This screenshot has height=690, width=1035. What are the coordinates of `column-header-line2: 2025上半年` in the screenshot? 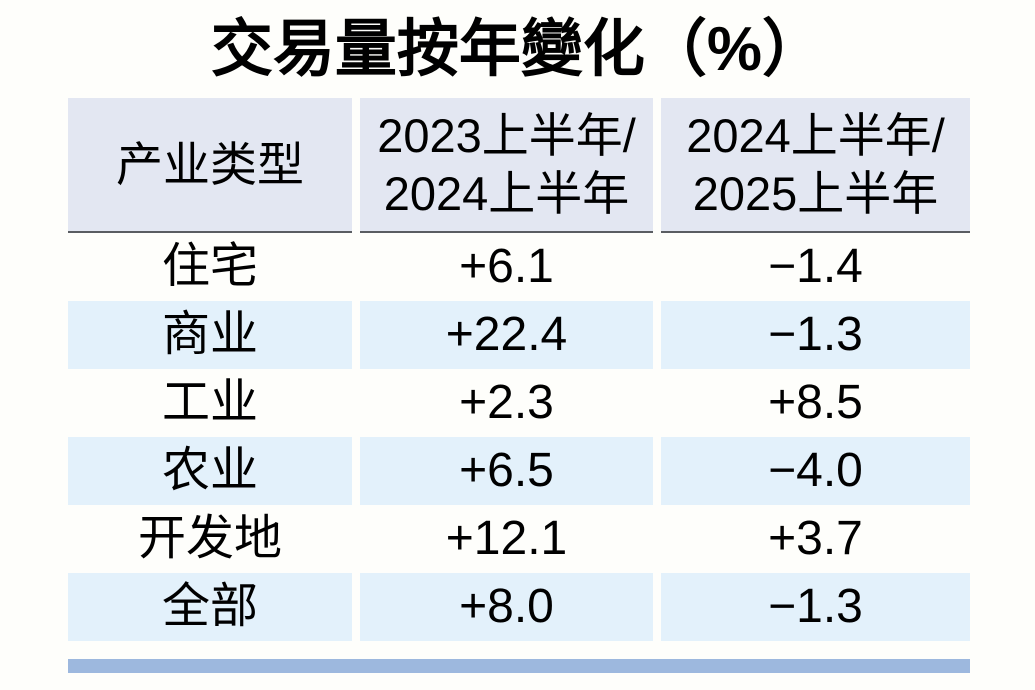 It's located at (815, 193).